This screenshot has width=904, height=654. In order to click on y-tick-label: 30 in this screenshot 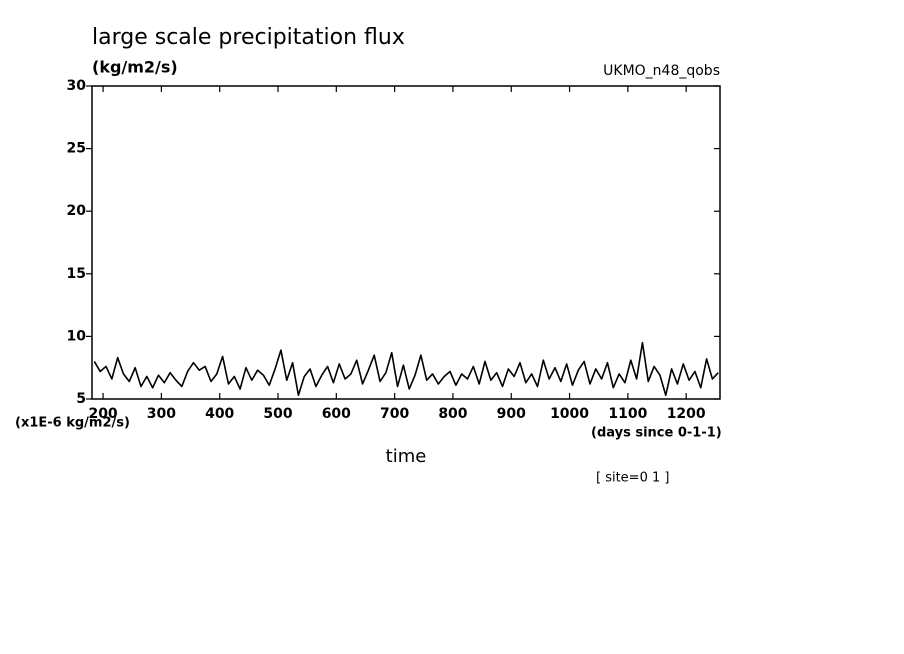, I will do `click(77, 86)`.